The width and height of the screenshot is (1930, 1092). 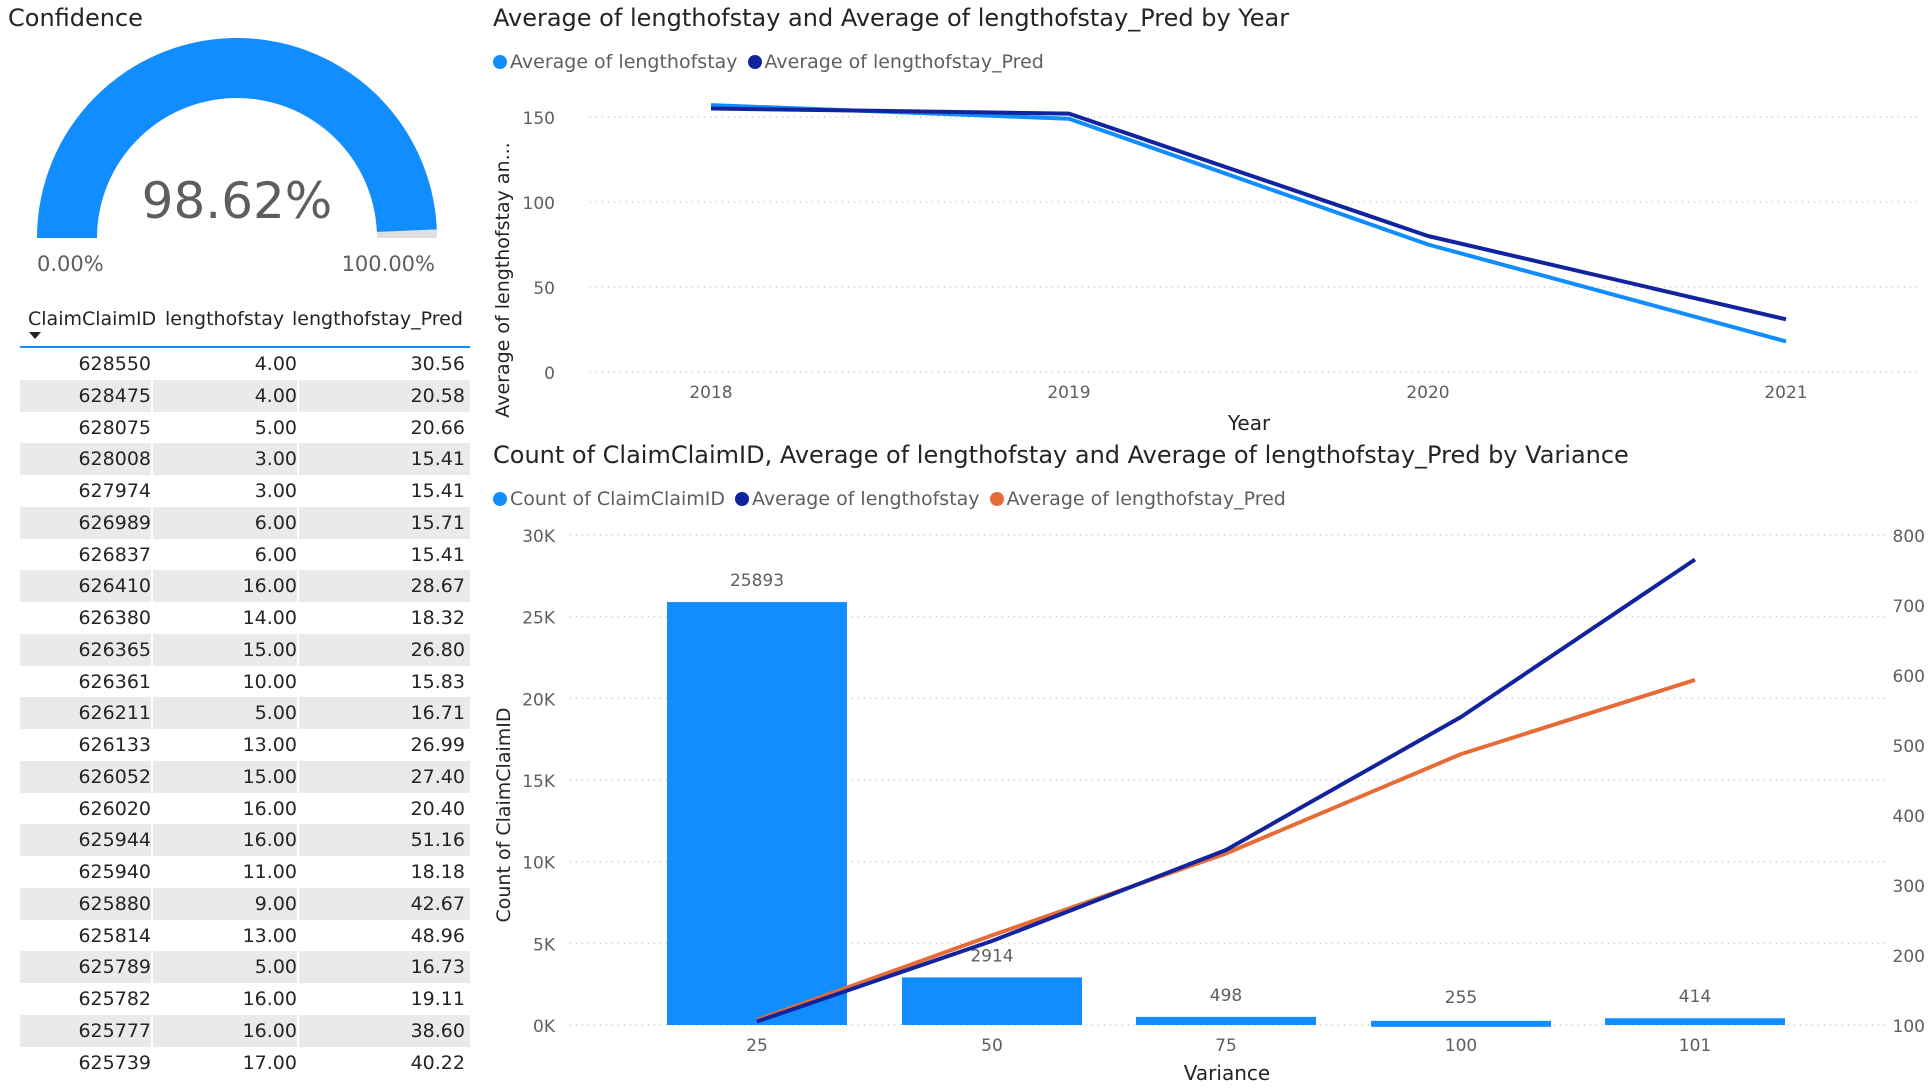 What do you see at coordinates (245, 427) in the screenshot?
I see `table-row: 628075 5.00 20.66` at bounding box center [245, 427].